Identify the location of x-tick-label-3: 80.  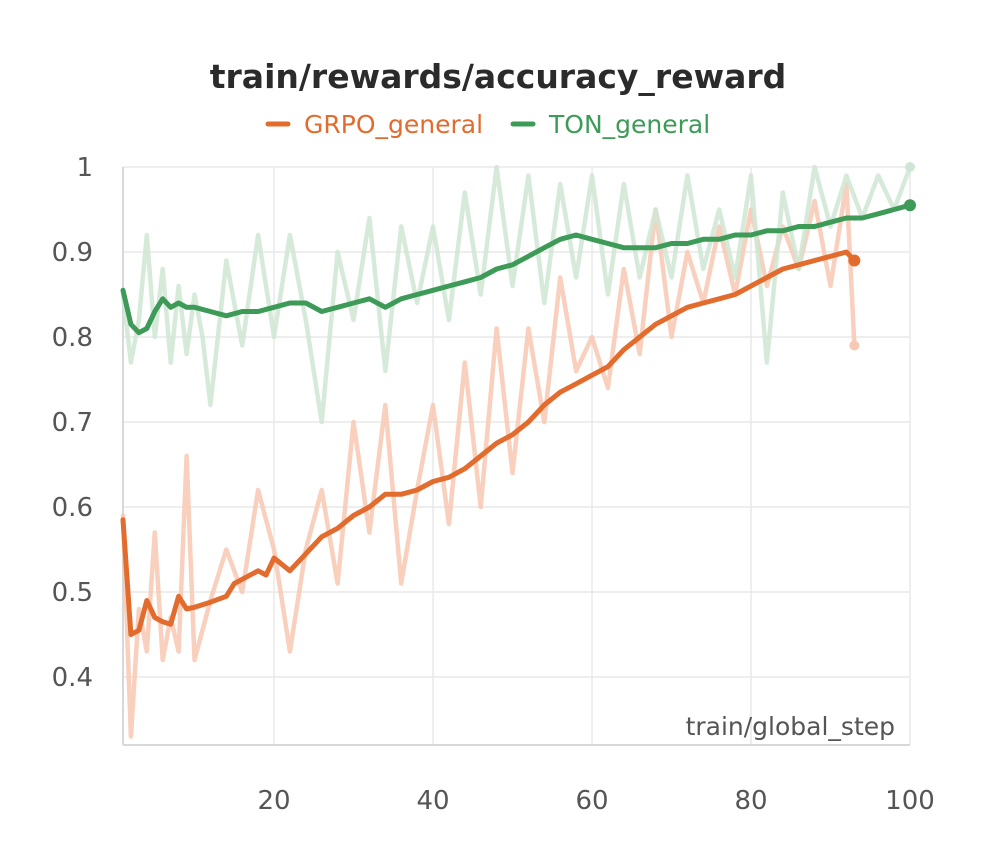
(750, 801).